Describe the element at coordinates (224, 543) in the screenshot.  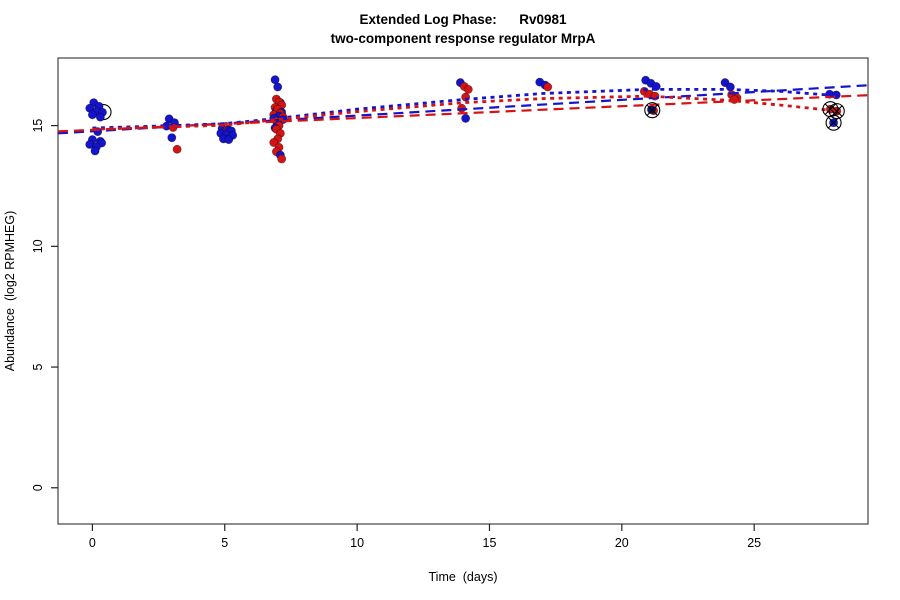
I see `x-tick-label: 5` at that location.